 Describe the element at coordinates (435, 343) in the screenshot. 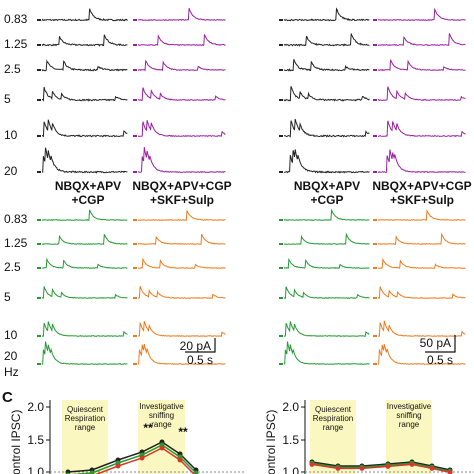

I see `scale-amplitude: 50 pA` at that location.